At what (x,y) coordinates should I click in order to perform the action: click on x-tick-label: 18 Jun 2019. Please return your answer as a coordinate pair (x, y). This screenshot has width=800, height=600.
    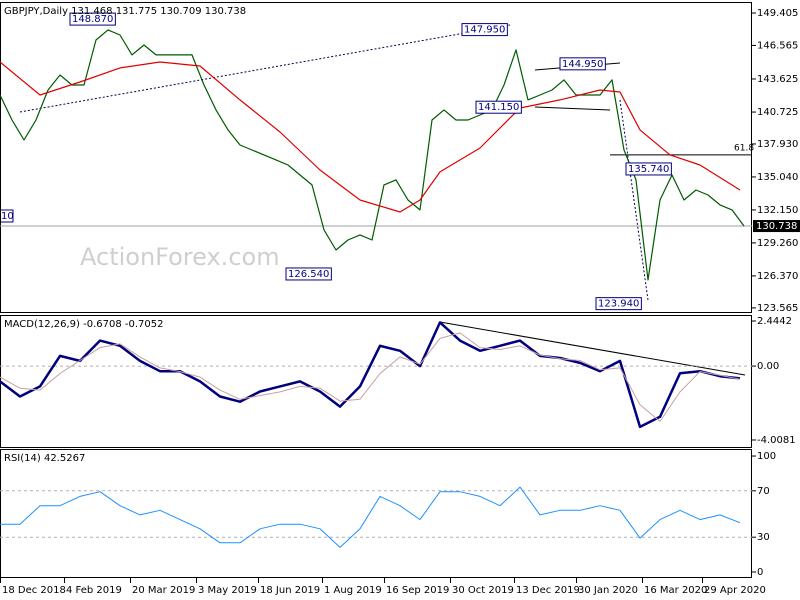
    Looking at the image, I should click on (290, 590).